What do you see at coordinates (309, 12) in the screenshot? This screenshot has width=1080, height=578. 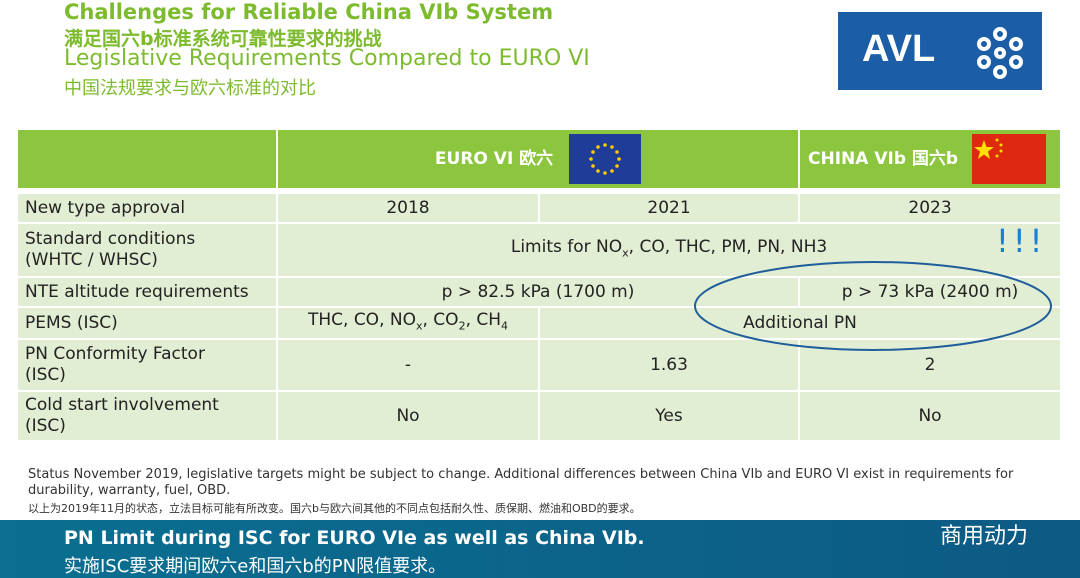 I see `title: Challenges for Reliable China VIb System` at bounding box center [309, 12].